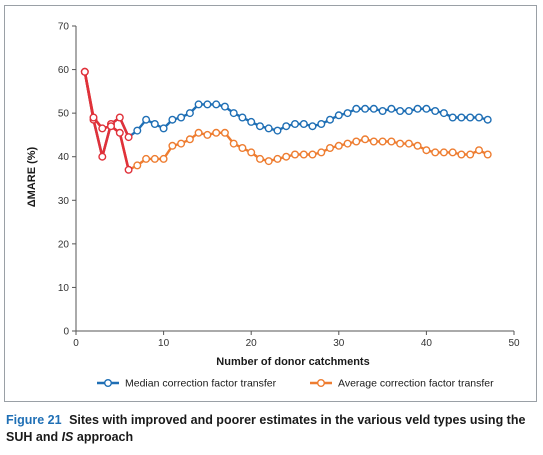 The height and width of the screenshot is (455, 543). Describe the element at coordinates (416, 384) in the screenshot. I see `legend-label: Average correction factor transfer` at that location.